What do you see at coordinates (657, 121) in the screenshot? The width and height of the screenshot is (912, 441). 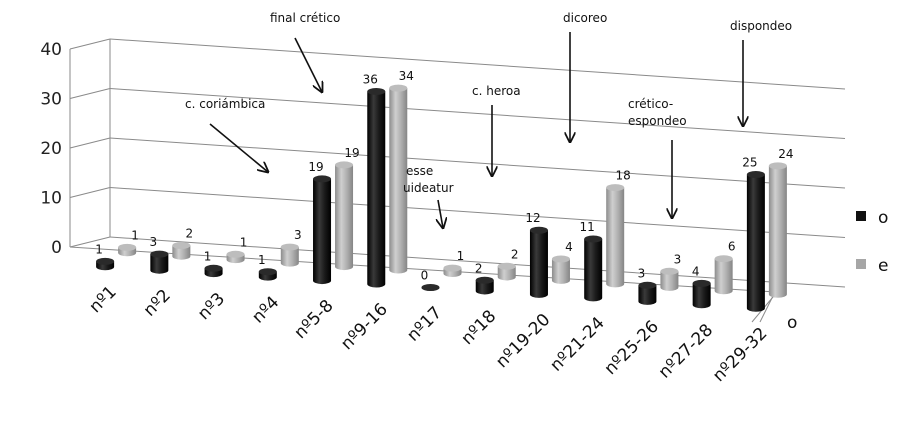 I see `annotation-text-2: espondeo` at bounding box center [657, 121].